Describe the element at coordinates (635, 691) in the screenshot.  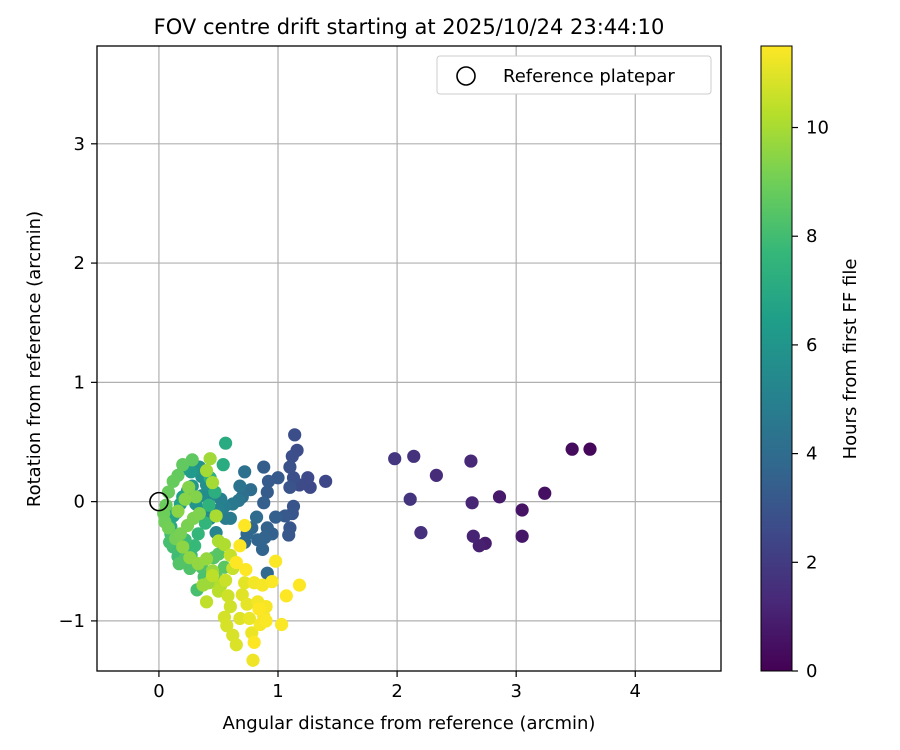
I see `x-tick-label: 4` at that location.